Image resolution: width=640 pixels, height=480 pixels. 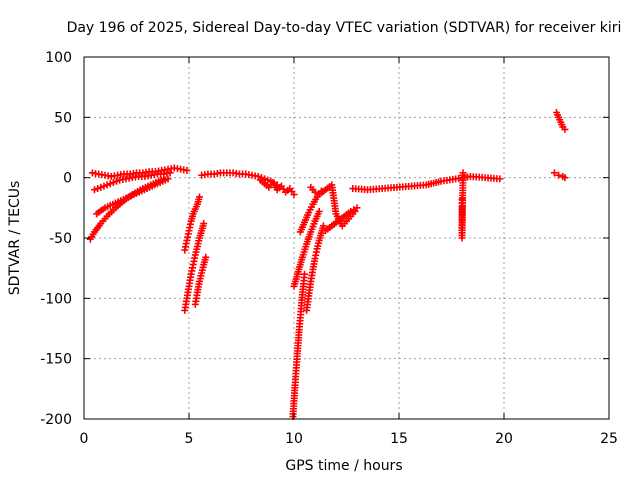 I want to click on x-tick-label: 25, so click(x=609, y=439).